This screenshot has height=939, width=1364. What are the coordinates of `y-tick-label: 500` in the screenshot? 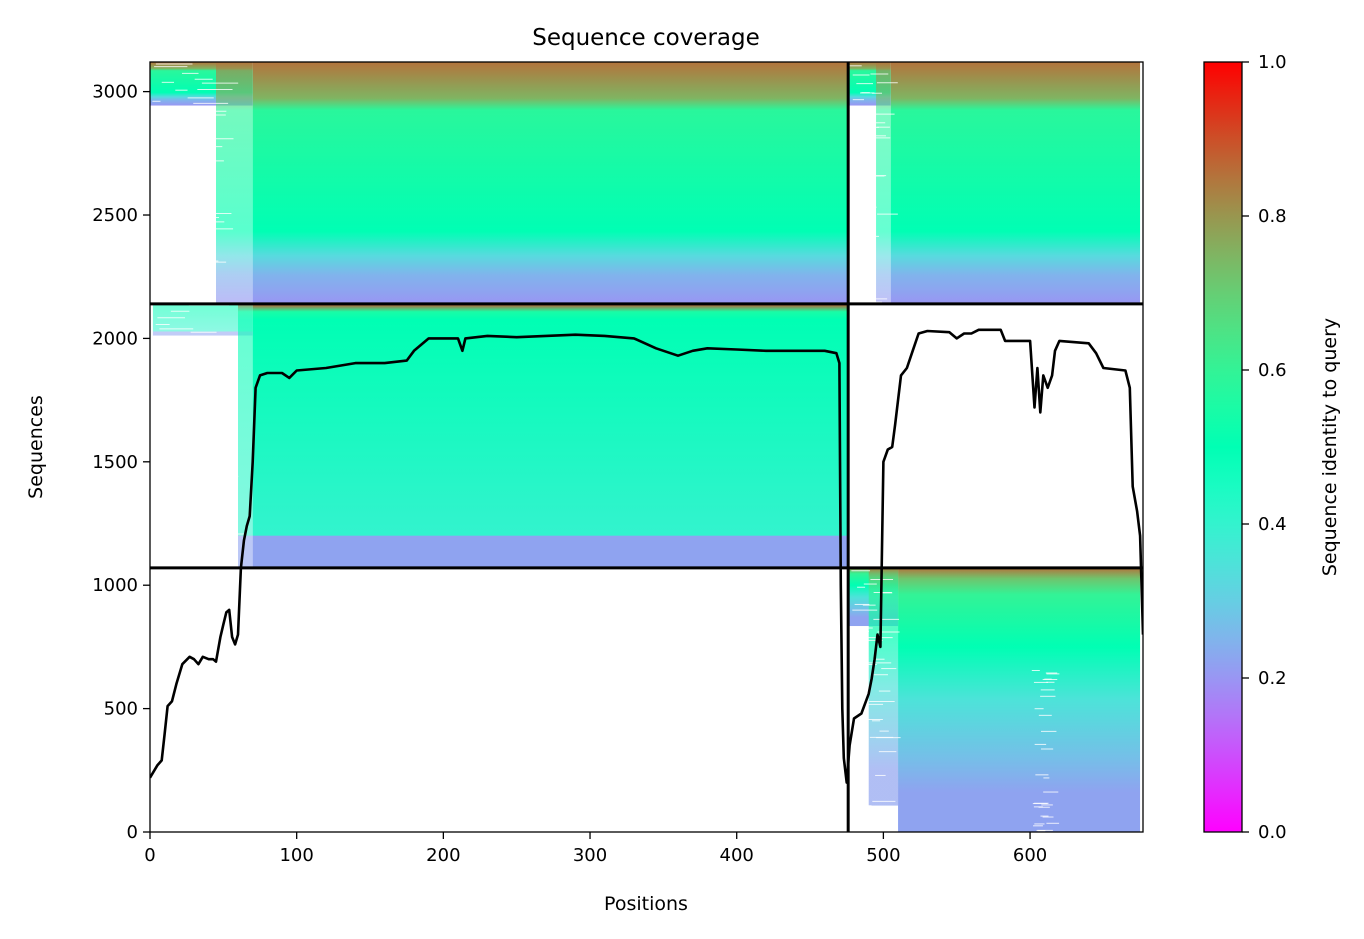 It's located at (121, 709).